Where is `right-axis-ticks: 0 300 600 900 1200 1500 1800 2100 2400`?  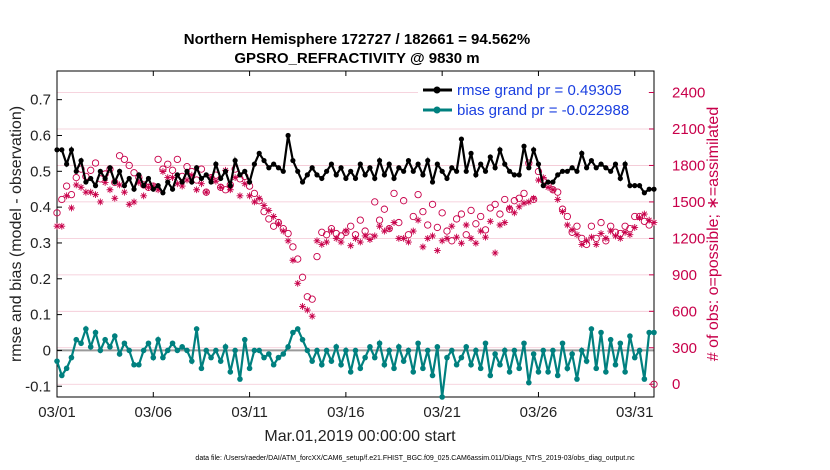
right-axis-ticks: 0 300 600 900 1200 1500 1800 2100 2400 is located at coordinates (677, 239).